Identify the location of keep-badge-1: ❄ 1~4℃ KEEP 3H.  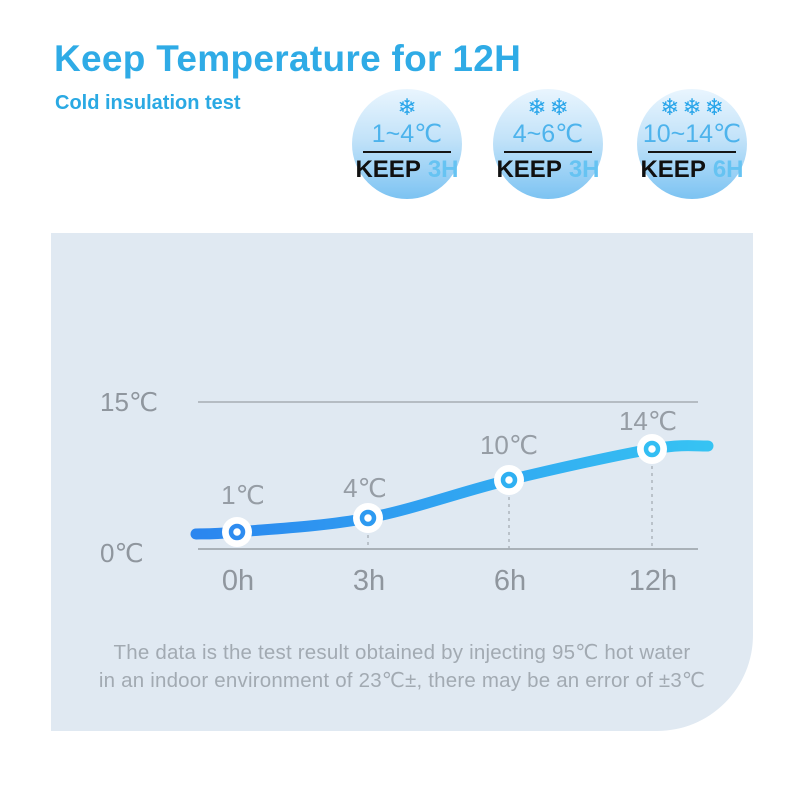
(407, 144).